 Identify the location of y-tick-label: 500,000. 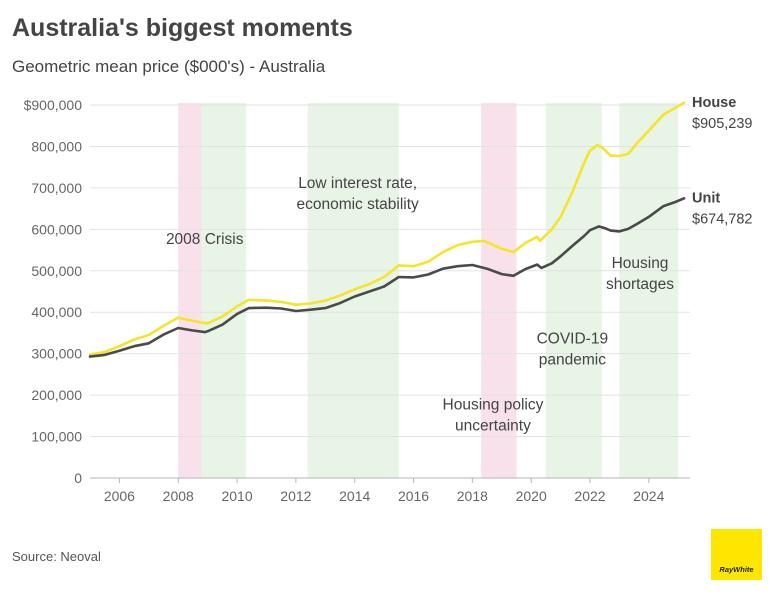
(56, 271).